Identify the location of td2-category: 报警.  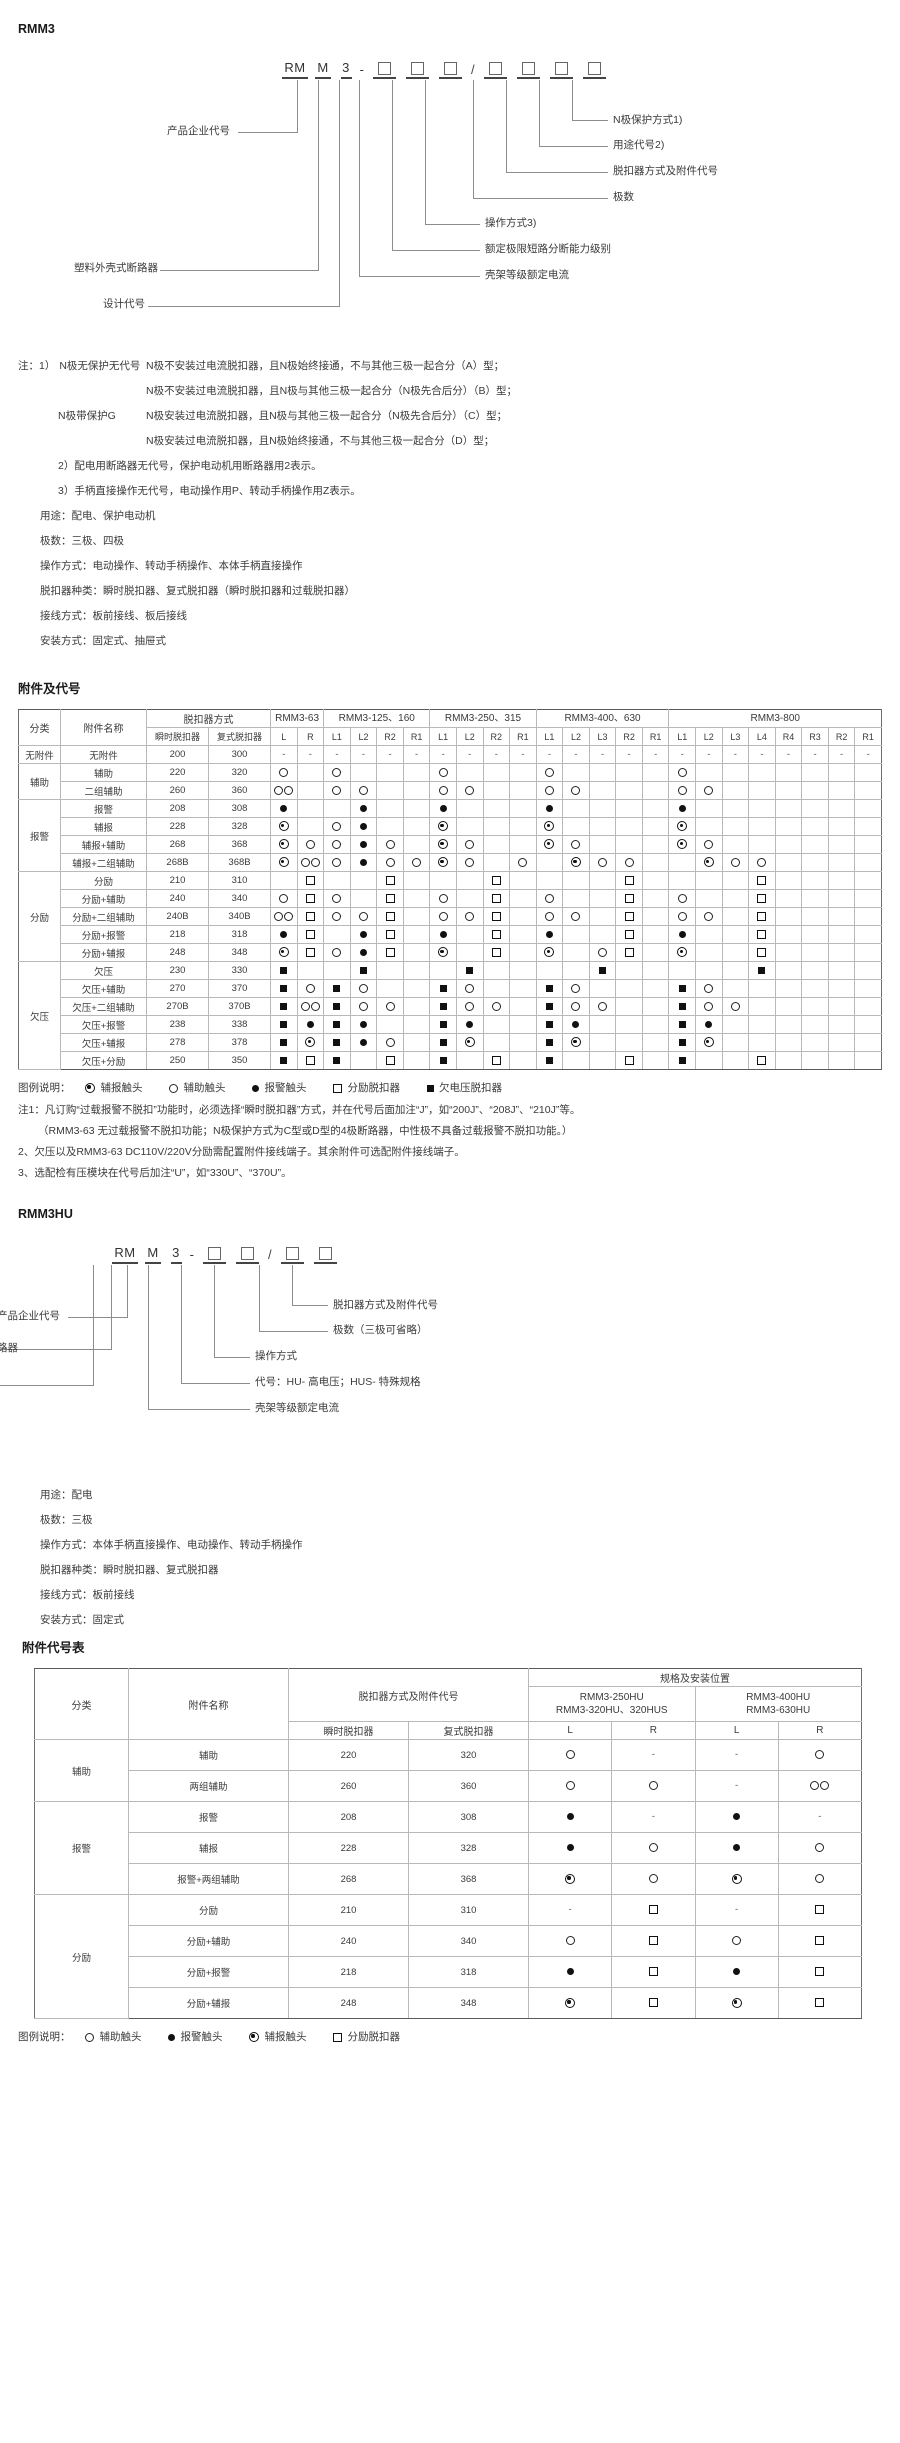
(81, 1848).